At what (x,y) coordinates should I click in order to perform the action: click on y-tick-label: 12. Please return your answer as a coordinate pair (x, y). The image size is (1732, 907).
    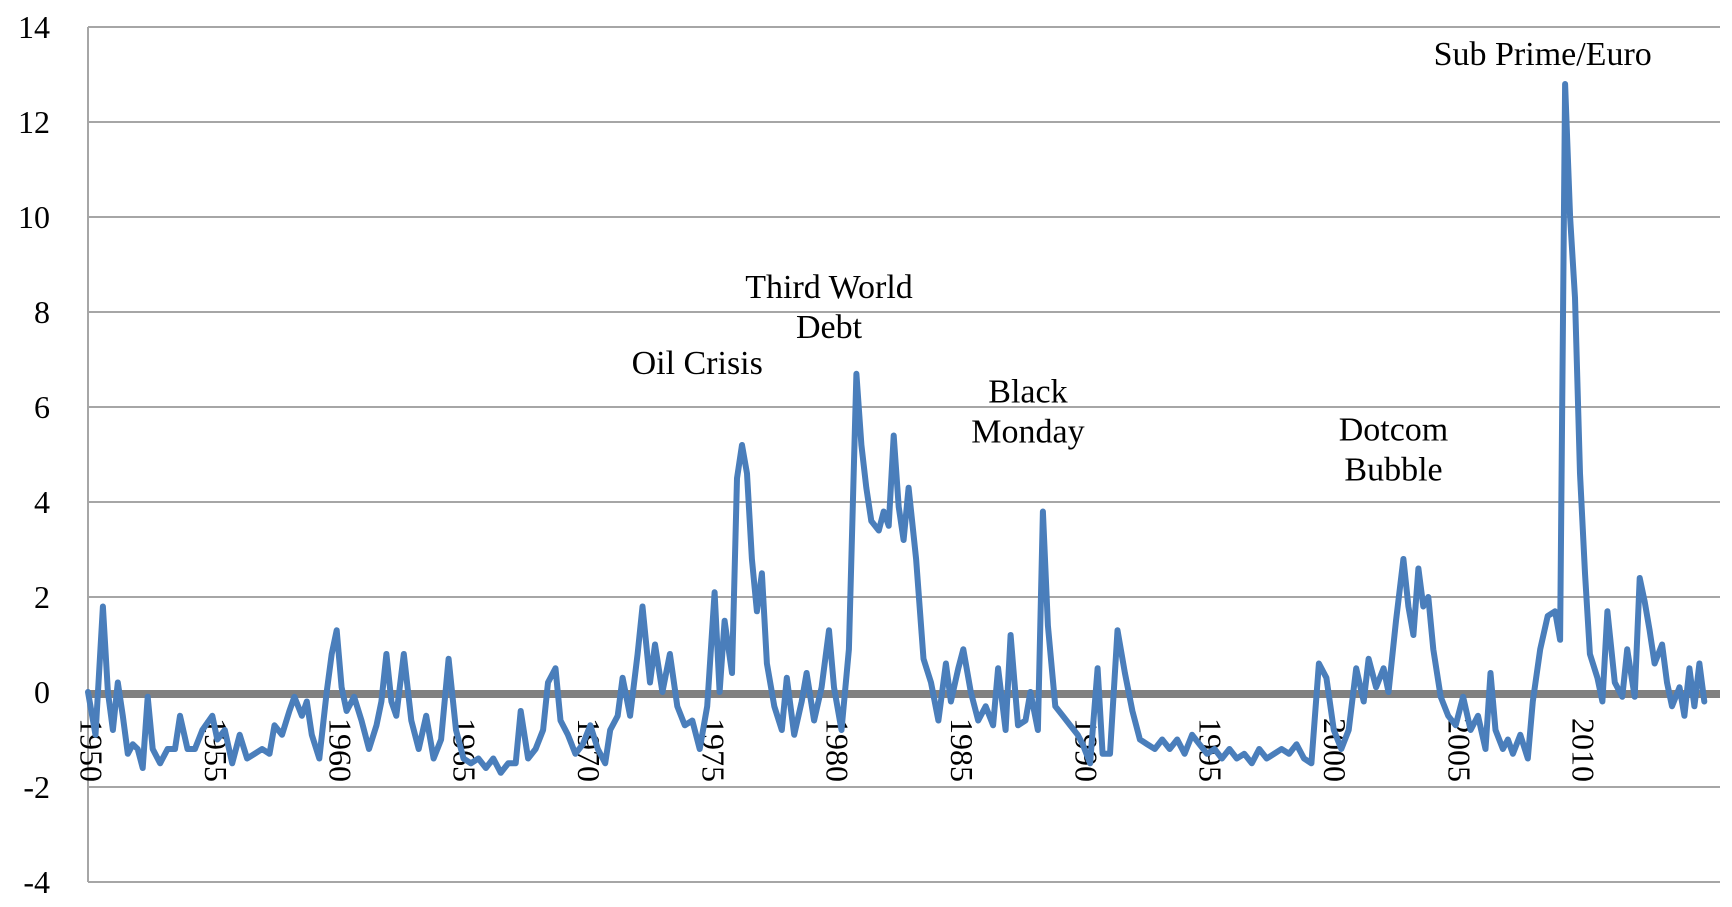
    Looking at the image, I should click on (34, 122).